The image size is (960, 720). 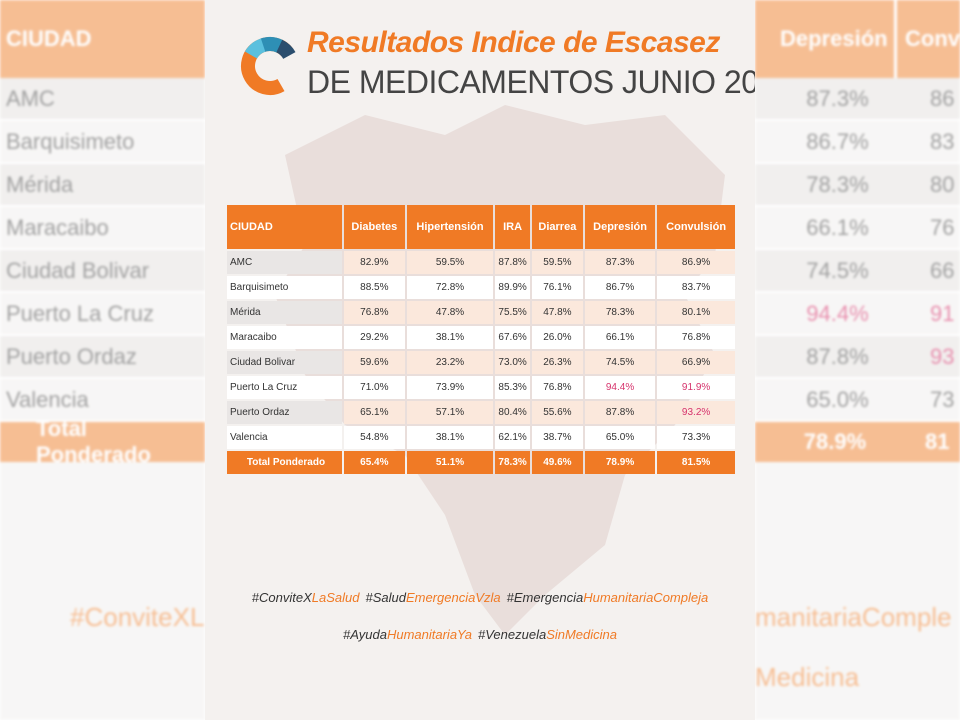 I want to click on row-value: 55.6%, so click(x=557, y=412).